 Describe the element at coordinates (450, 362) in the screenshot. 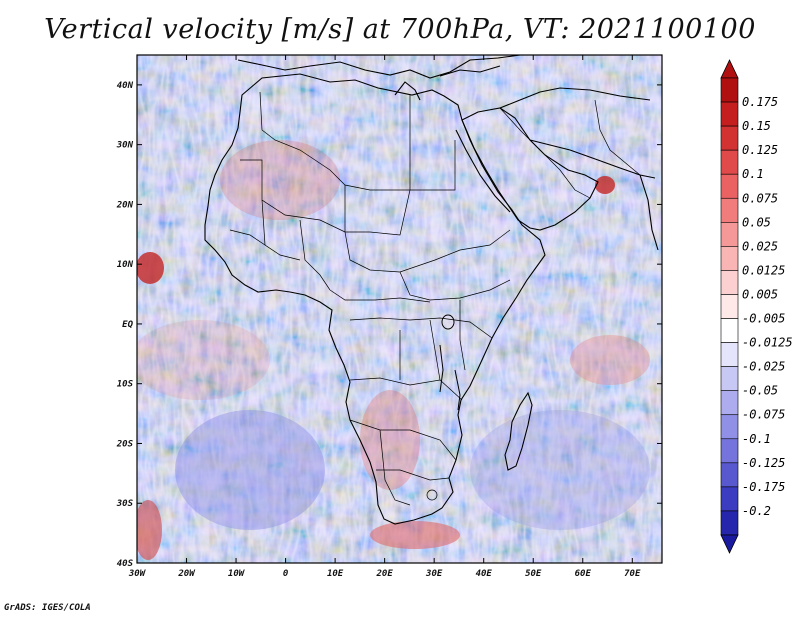

I see `lakes` at that location.